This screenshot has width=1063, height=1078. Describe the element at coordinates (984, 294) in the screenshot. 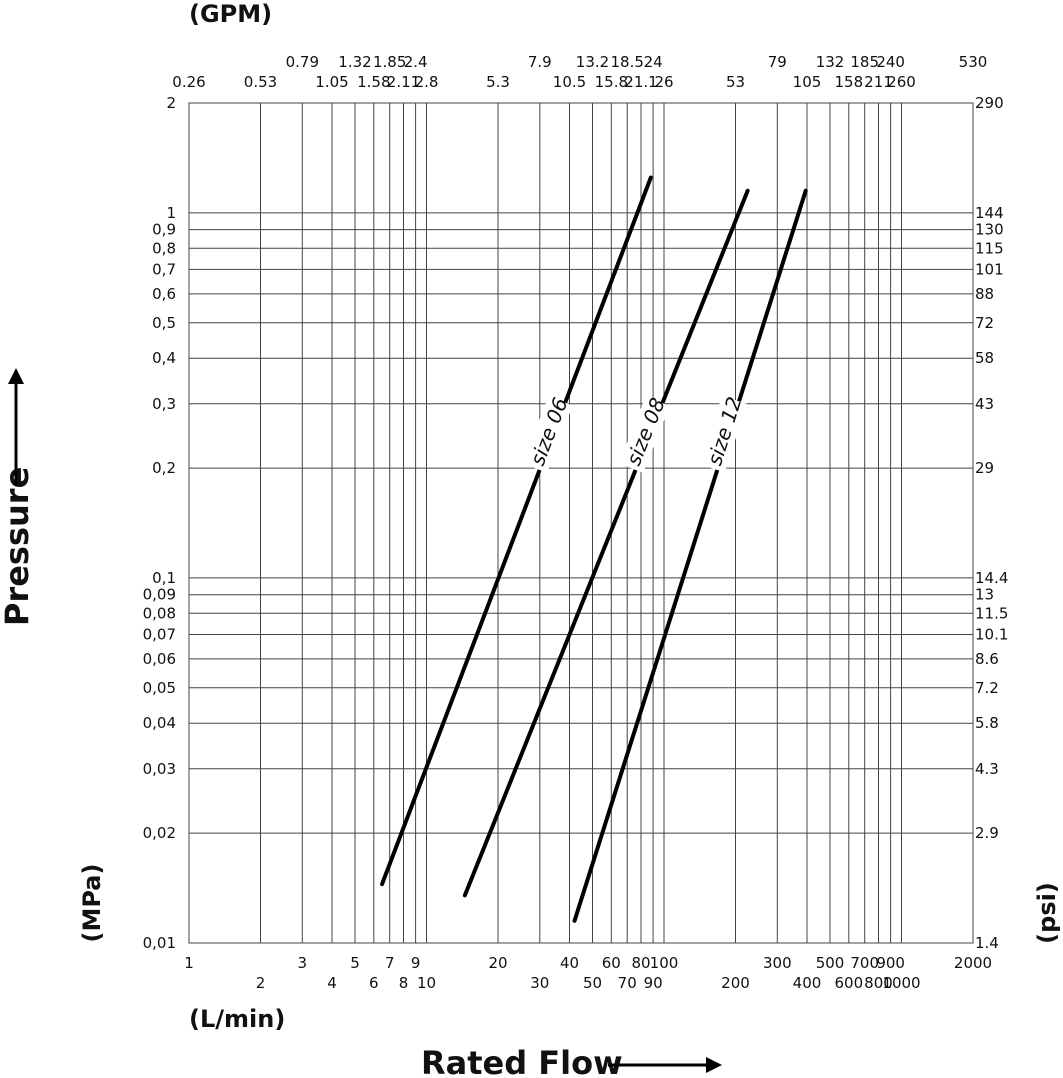

I see `psi-tick-label: 88` at that location.